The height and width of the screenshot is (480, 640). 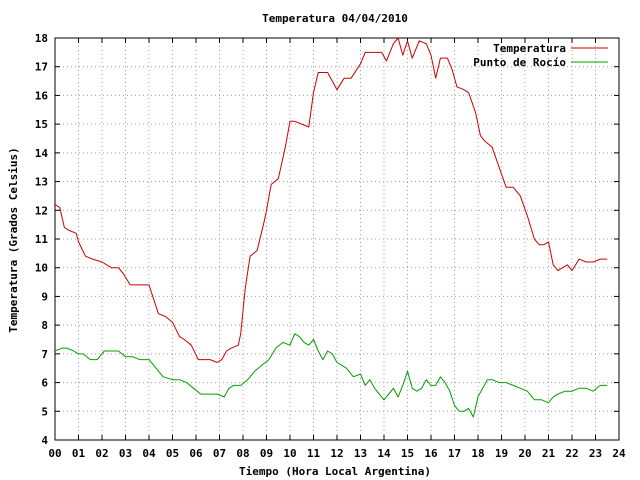 I want to click on y-axis-label: Temperatura (Grados Celsius), so click(x=13, y=239).